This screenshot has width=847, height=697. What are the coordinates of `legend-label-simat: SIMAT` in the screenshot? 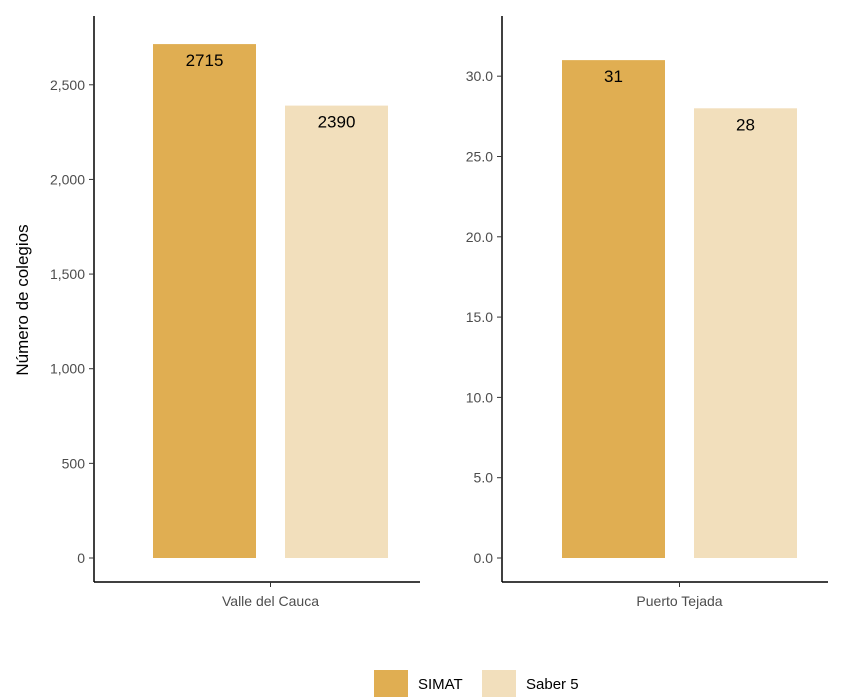 It's located at (440, 684).